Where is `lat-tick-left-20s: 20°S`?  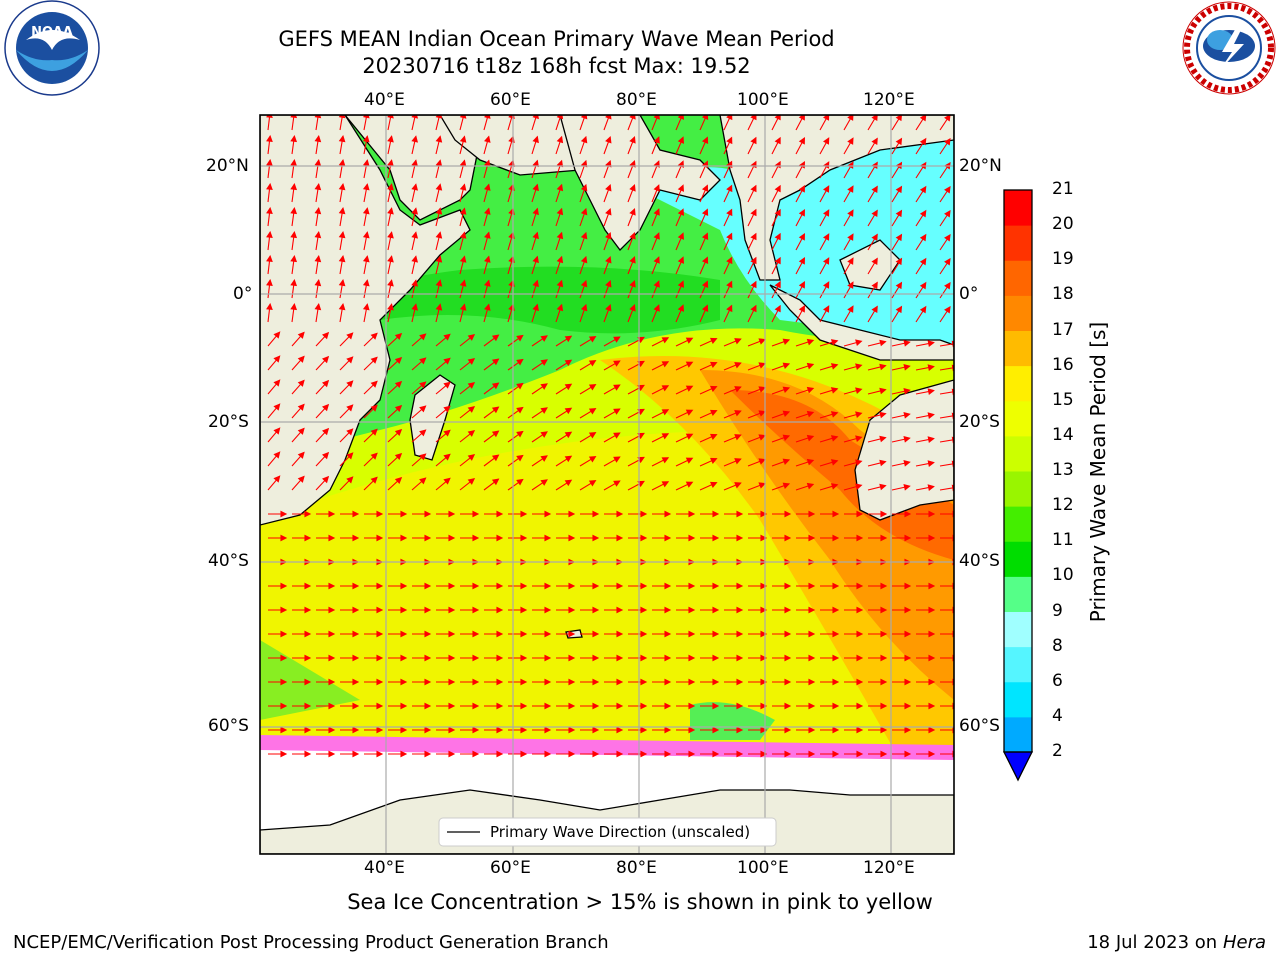 lat-tick-left-20s: 20°S is located at coordinates (228, 422).